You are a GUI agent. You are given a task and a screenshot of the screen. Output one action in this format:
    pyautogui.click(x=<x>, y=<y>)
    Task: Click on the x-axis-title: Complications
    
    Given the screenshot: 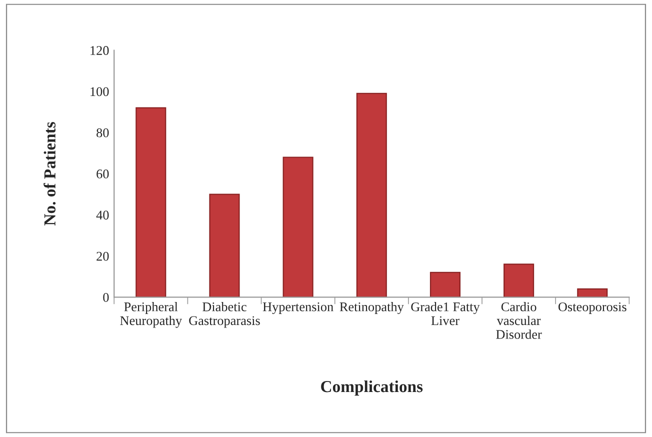 What is the action you would take?
    pyautogui.click(x=372, y=388)
    